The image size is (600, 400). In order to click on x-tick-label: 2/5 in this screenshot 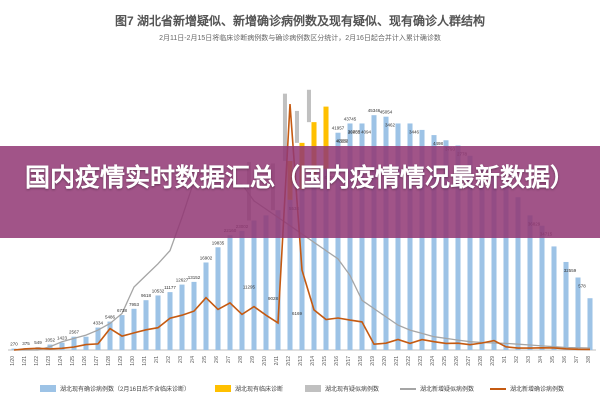, I will do `click(205, 359)`.